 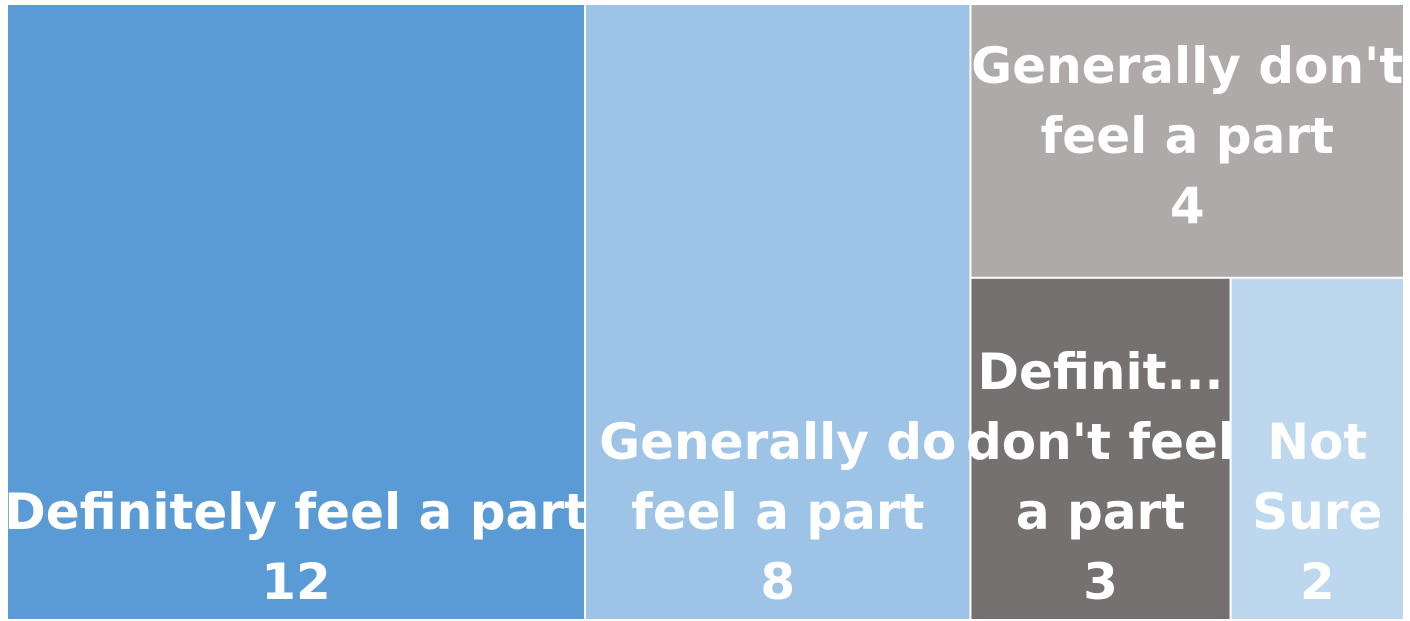 What do you see at coordinates (1100, 512) in the screenshot?
I see `tile-category-label: a part` at bounding box center [1100, 512].